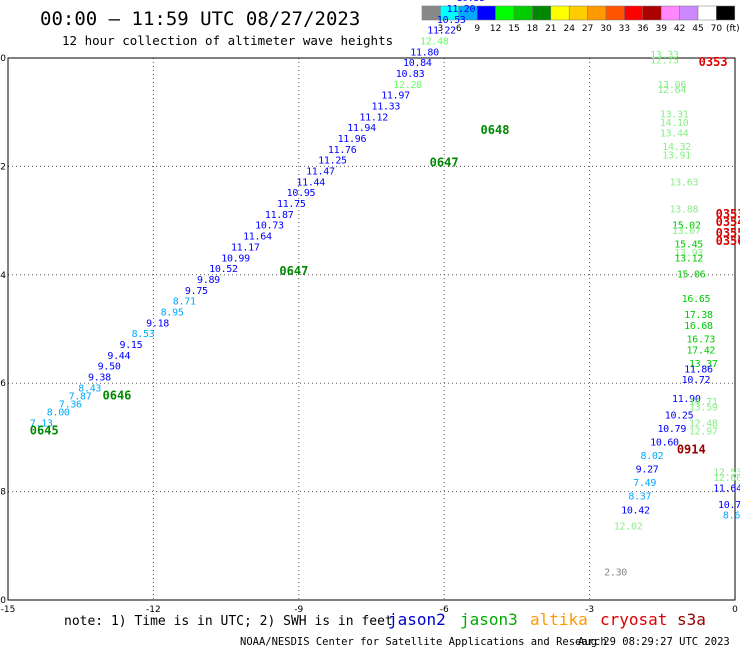 This screenshot has width=740, height=655. What do you see at coordinates (153, 610) in the screenshot?
I see `x-tick-label: -12` at bounding box center [153, 610].